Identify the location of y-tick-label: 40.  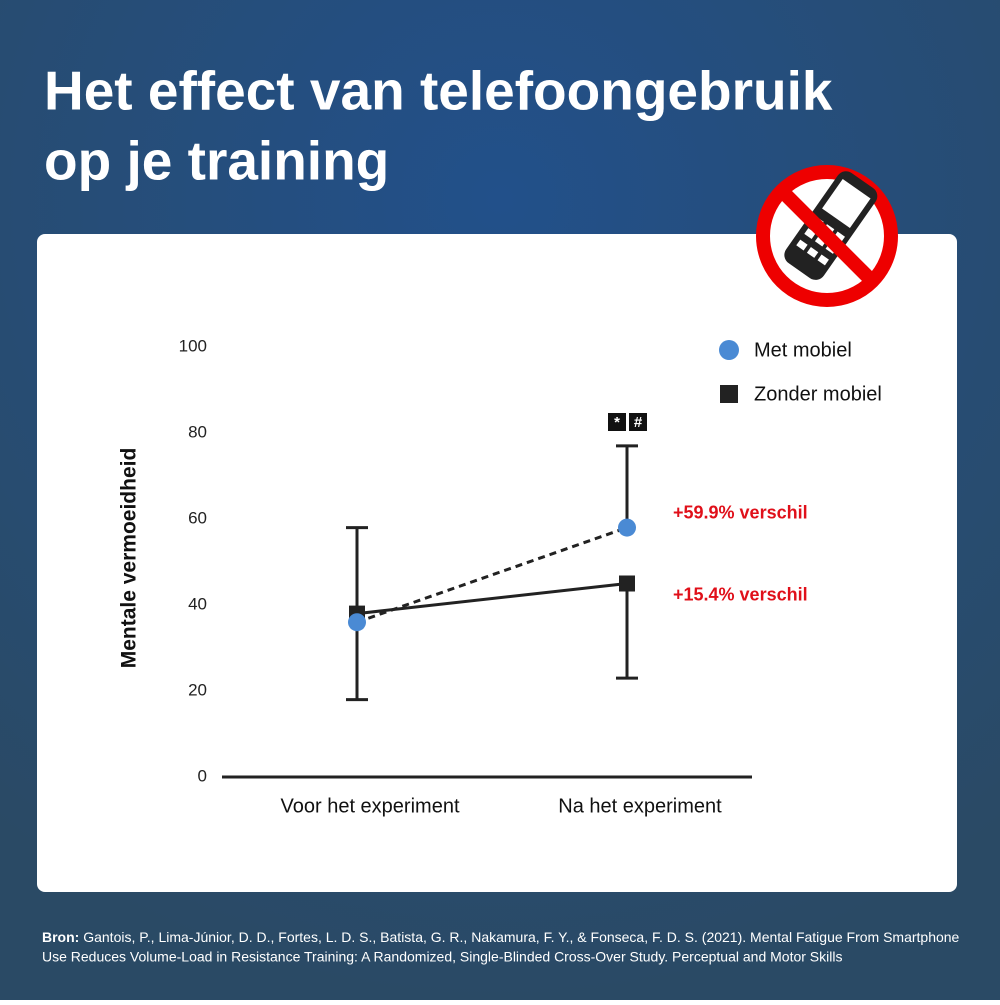
(197, 603).